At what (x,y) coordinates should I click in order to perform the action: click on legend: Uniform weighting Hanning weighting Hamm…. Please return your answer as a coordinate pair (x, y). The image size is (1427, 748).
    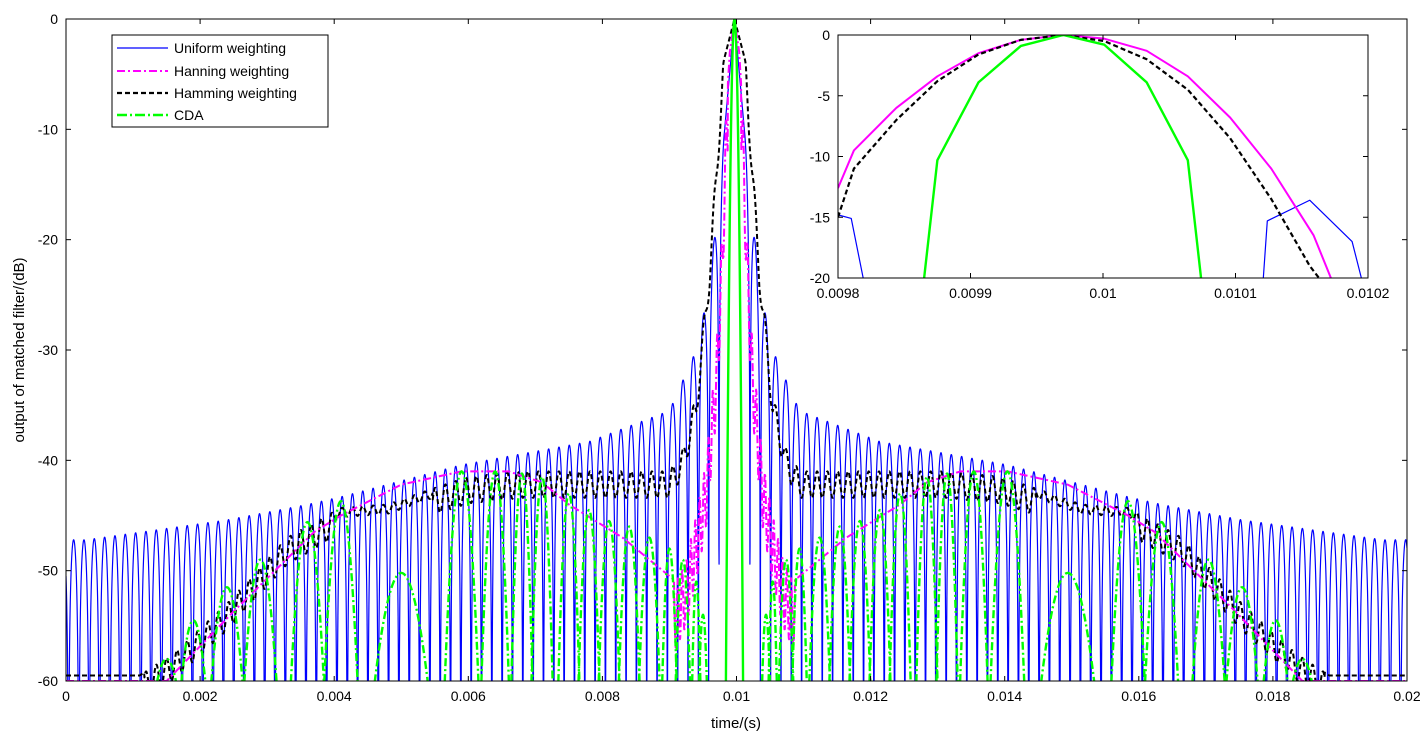
    Looking at the image, I should click on (220, 81).